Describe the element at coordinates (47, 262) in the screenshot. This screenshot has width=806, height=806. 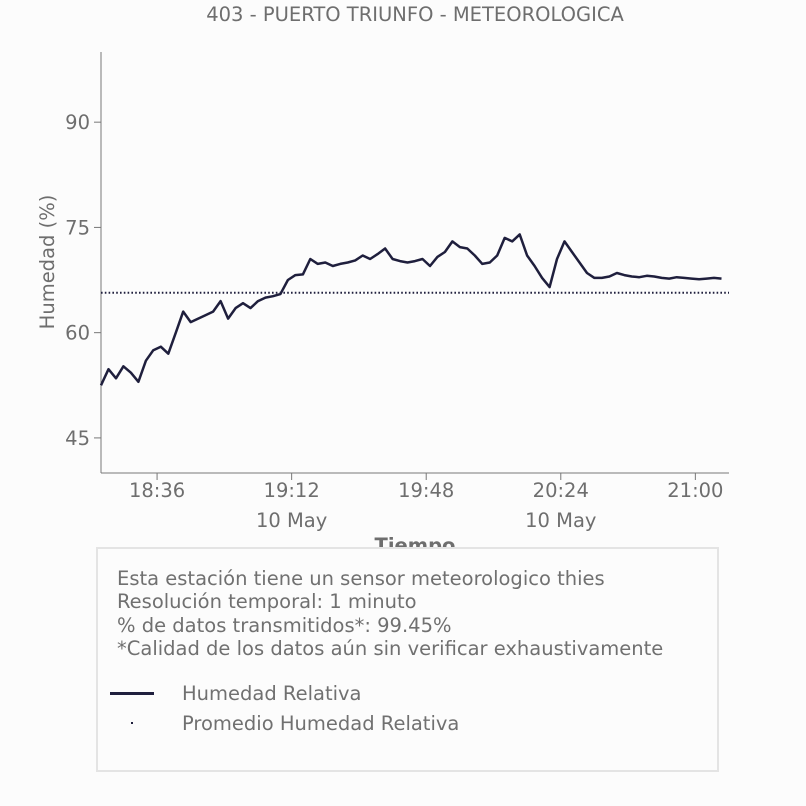
I see `y-axis-label: Humedad (%)` at that location.